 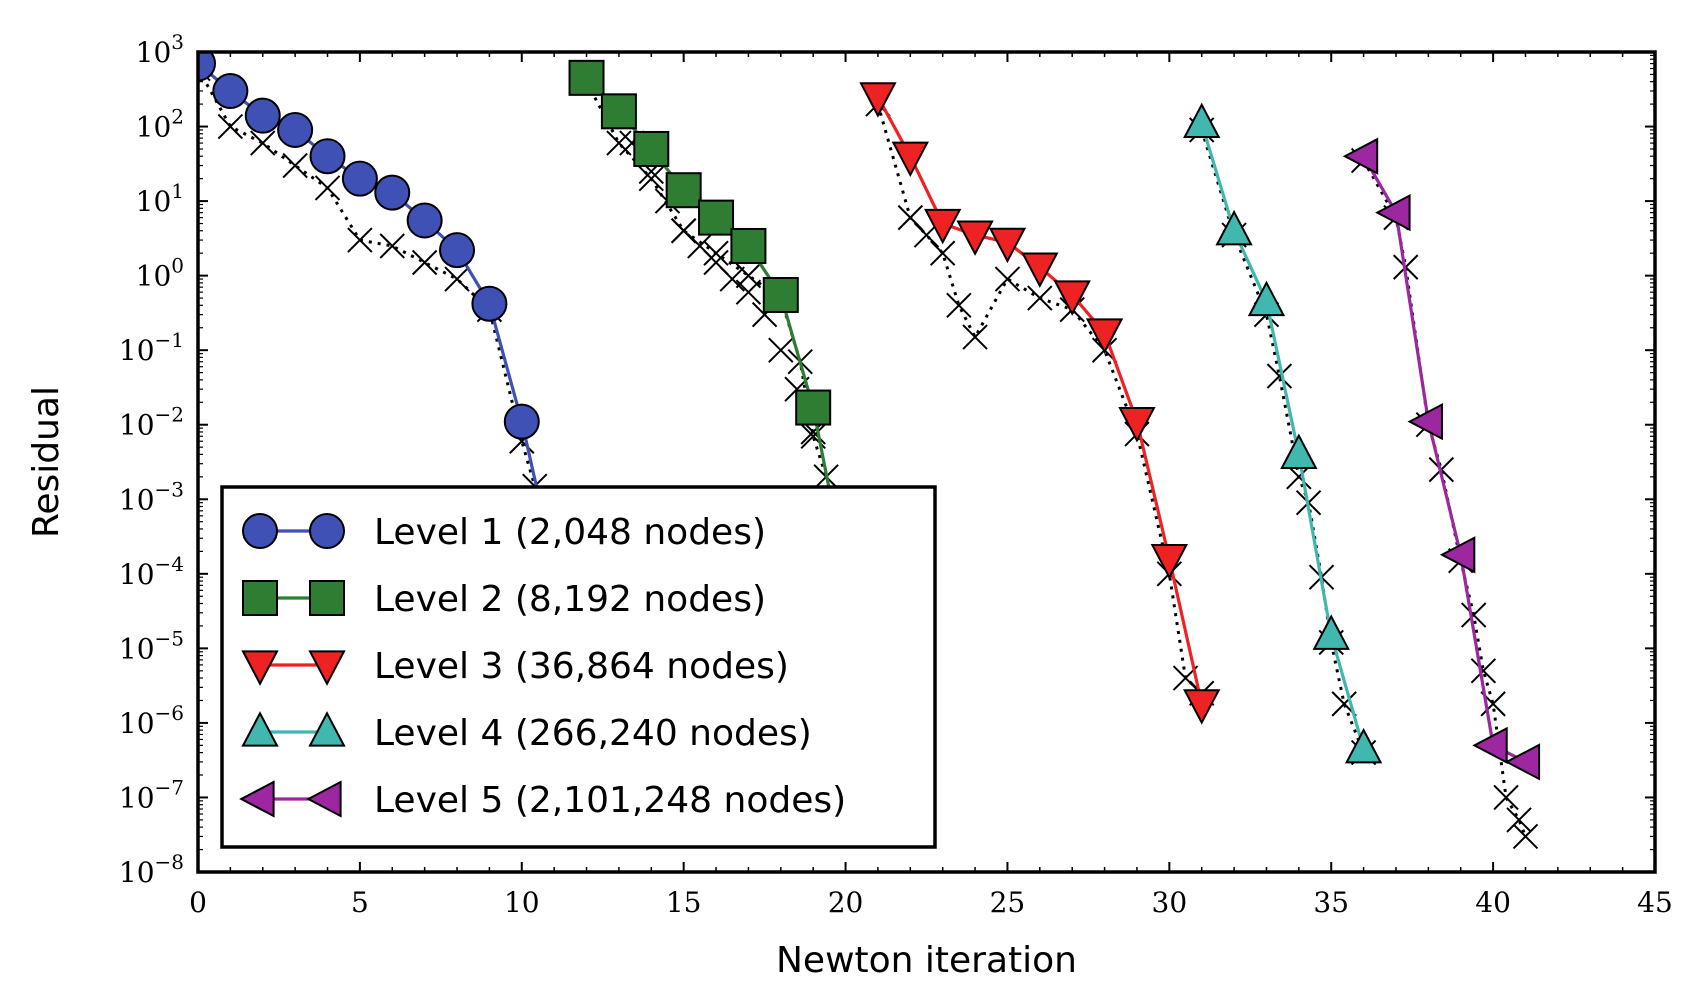 What do you see at coordinates (151, 496) in the screenshot?
I see `y-tick-label: 10⁻³` at bounding box center [151, 496].